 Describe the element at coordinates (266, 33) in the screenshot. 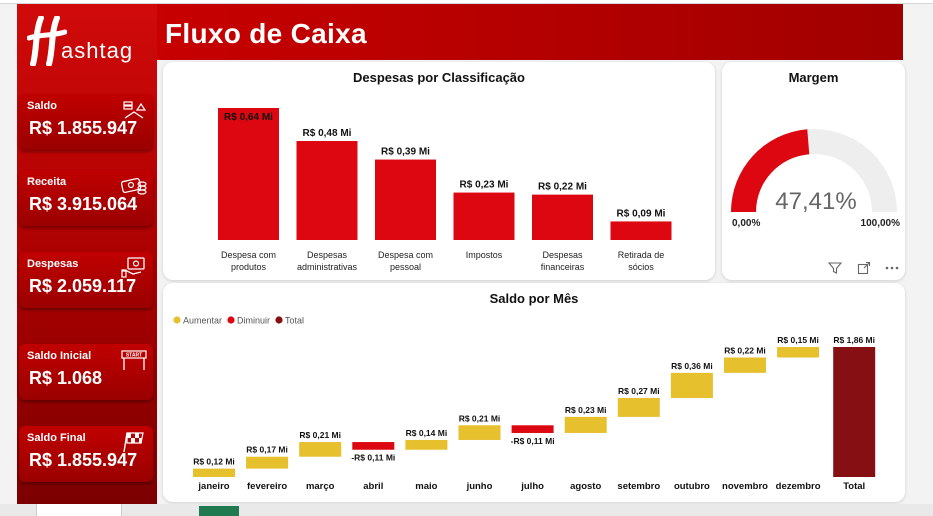

I see `page-title: Fluxo de Caixa` at that location.